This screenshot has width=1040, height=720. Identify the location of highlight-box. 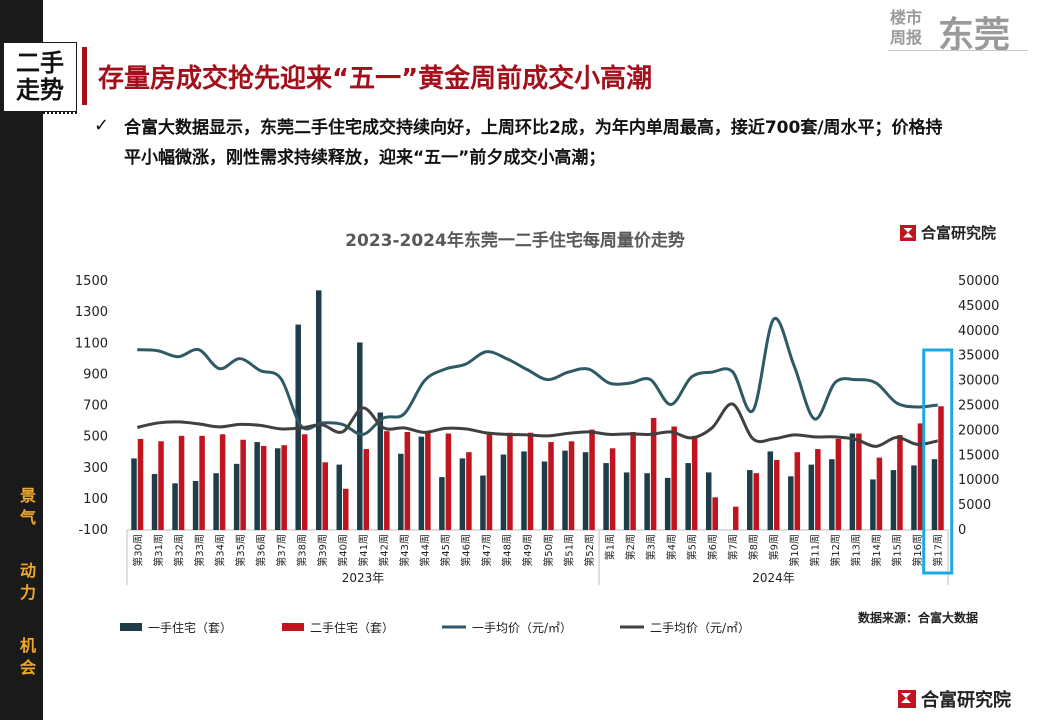
(938, 461).